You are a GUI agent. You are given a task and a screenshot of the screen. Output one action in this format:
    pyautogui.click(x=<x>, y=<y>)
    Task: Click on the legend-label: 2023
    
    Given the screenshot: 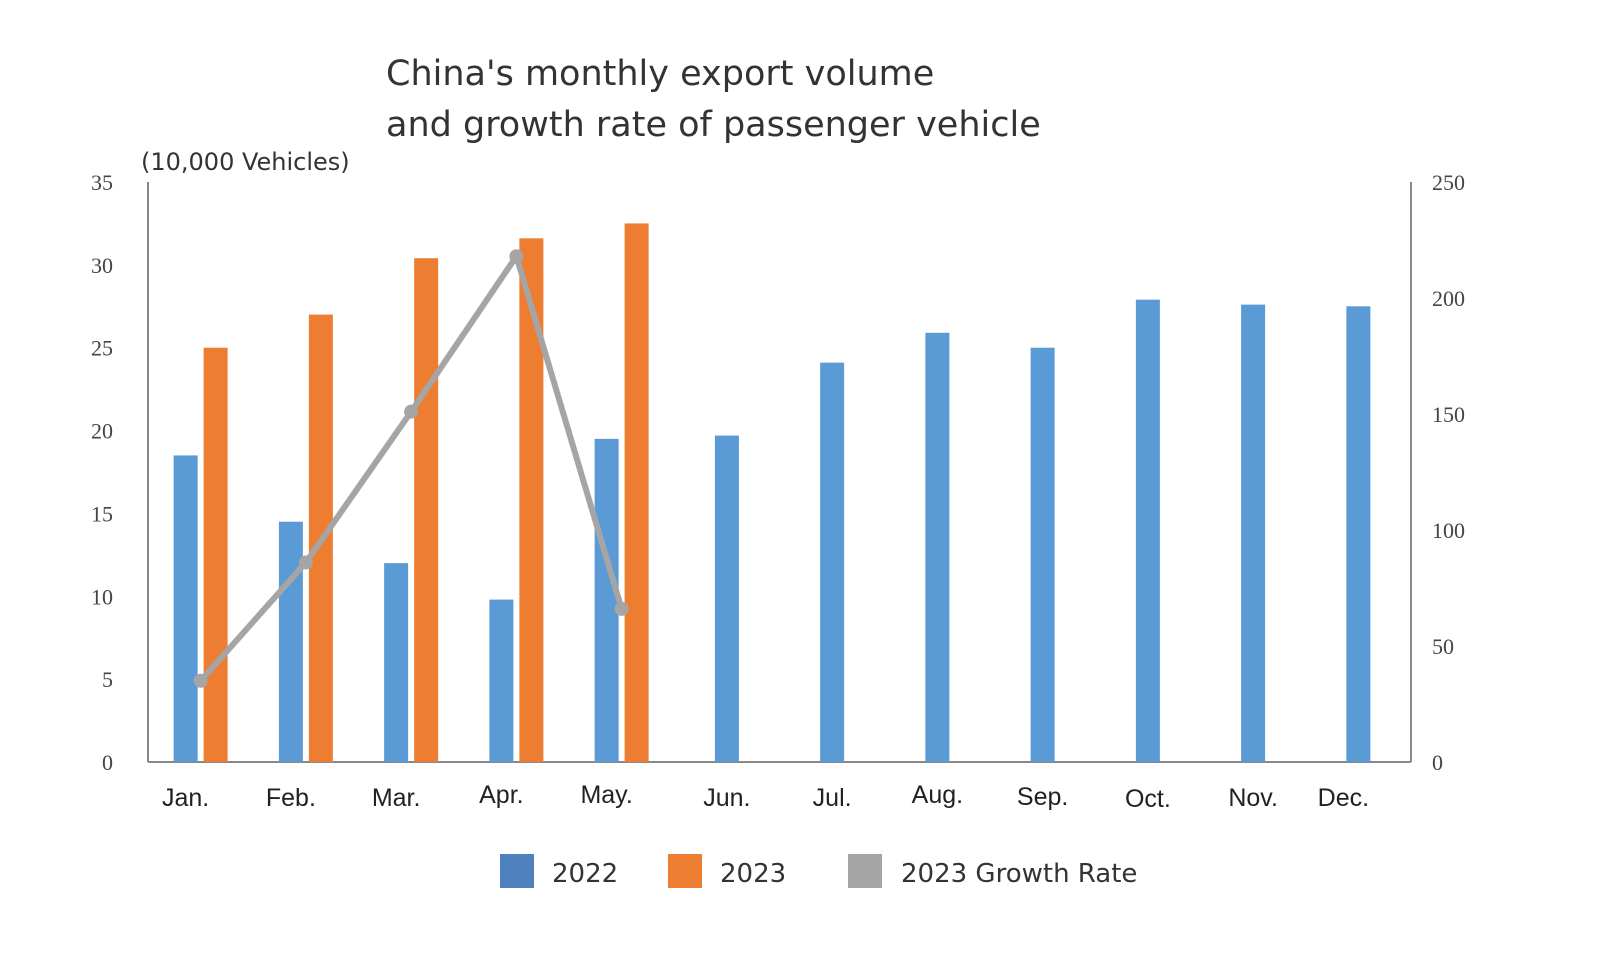 What is the action you would take?
    pyautogui.click(x=753, y=874)
    